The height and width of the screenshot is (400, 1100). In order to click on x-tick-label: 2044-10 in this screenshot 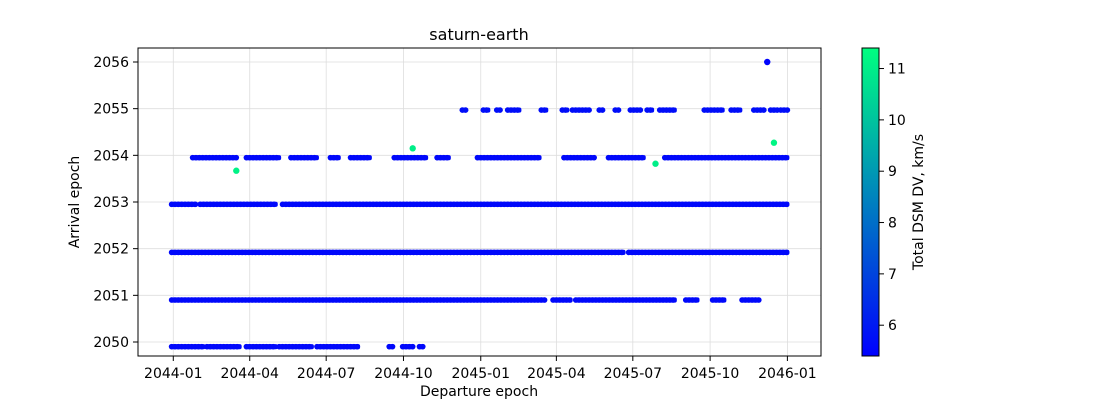, I will do `click(403, 374)`.